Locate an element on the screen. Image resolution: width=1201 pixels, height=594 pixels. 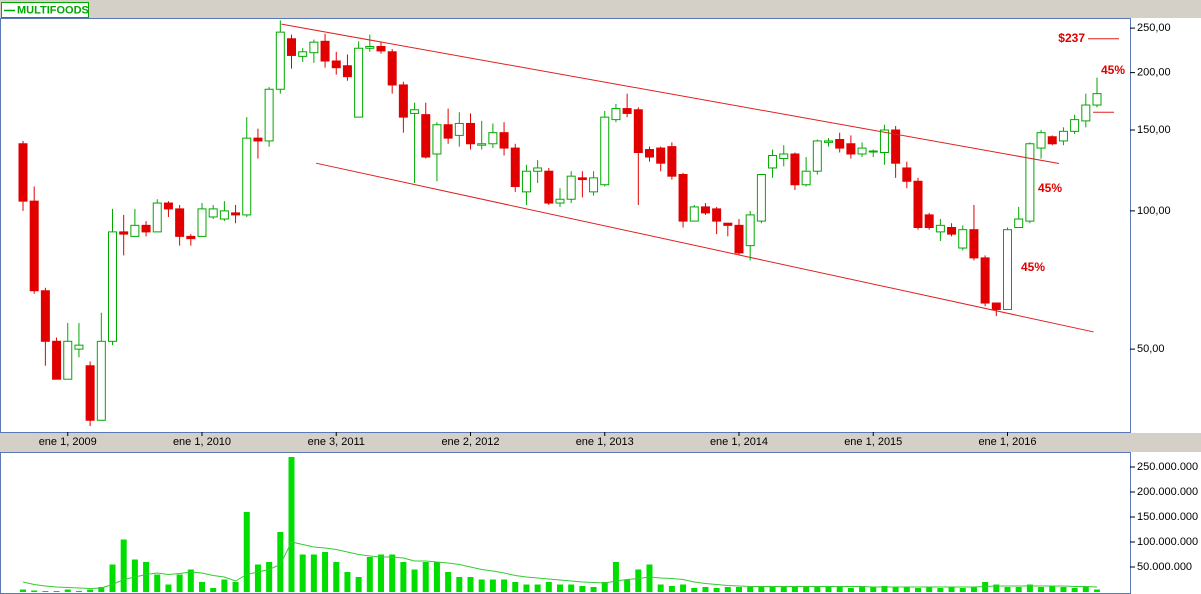
annotation: 45% is located at coordinates (1033, 267).